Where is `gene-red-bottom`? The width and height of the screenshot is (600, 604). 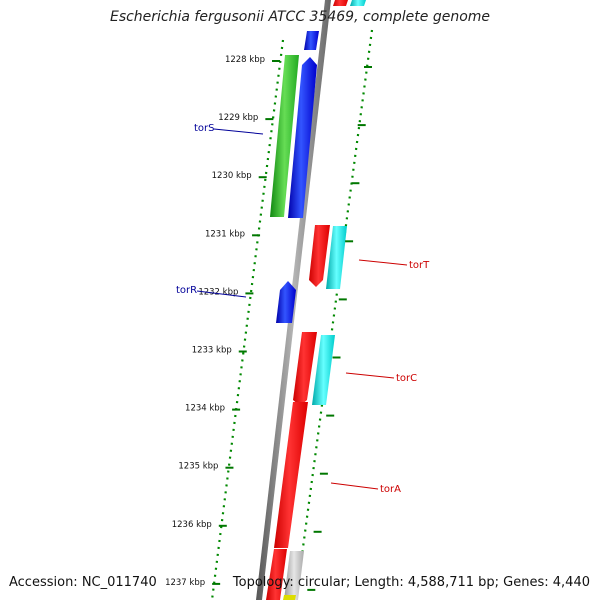 gene-red-bottom is located at coordinates (276, 574).